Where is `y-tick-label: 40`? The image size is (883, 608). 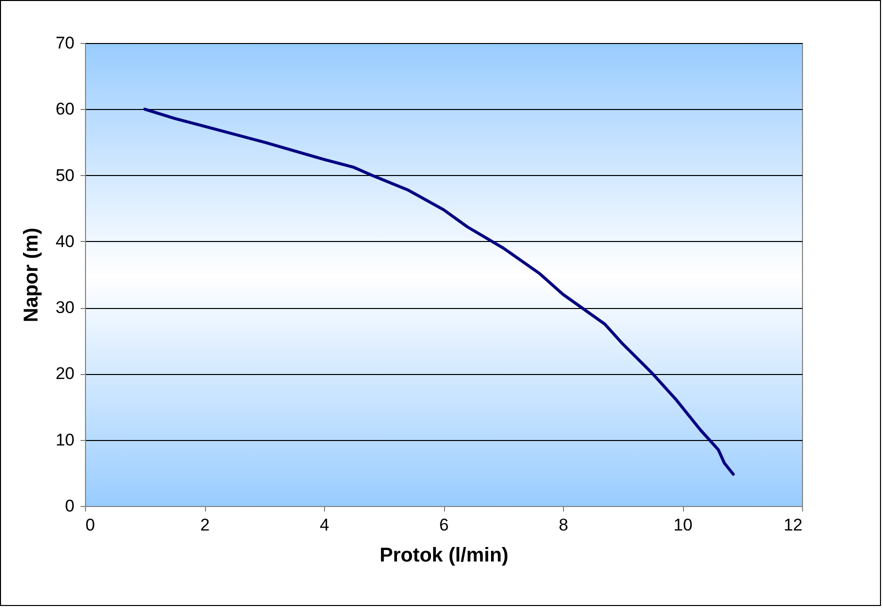
y-tick-label: 40 is located at coordinates (65, 241).